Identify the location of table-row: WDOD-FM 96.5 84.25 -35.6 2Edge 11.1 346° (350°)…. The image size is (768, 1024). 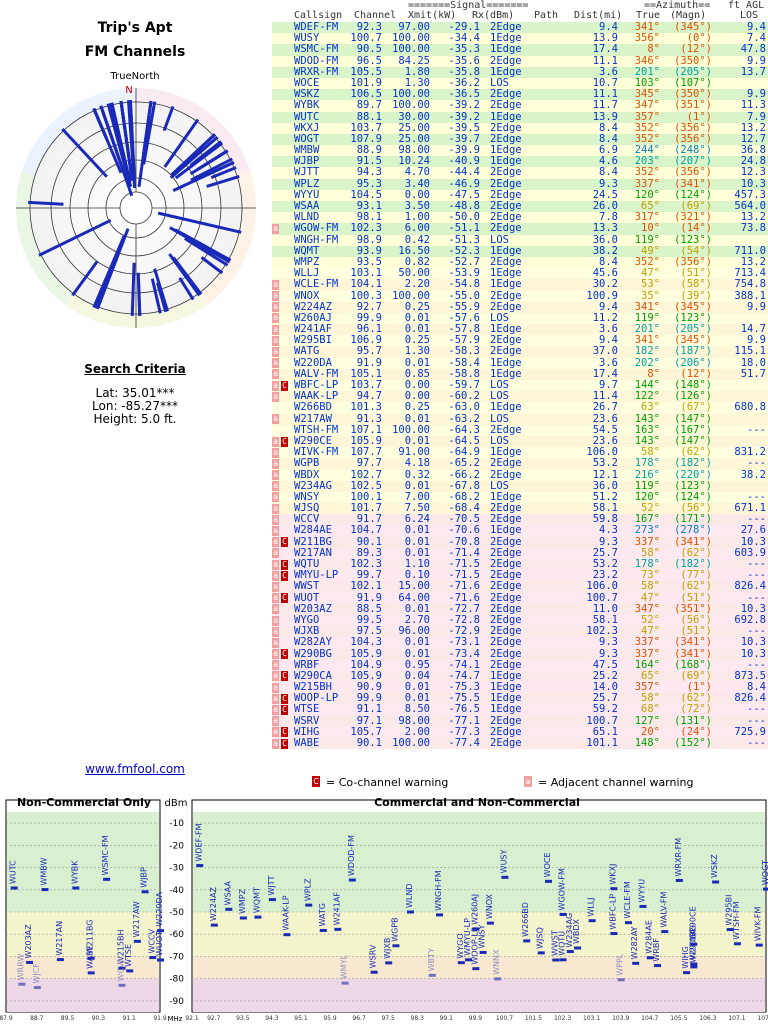
(520, 61).